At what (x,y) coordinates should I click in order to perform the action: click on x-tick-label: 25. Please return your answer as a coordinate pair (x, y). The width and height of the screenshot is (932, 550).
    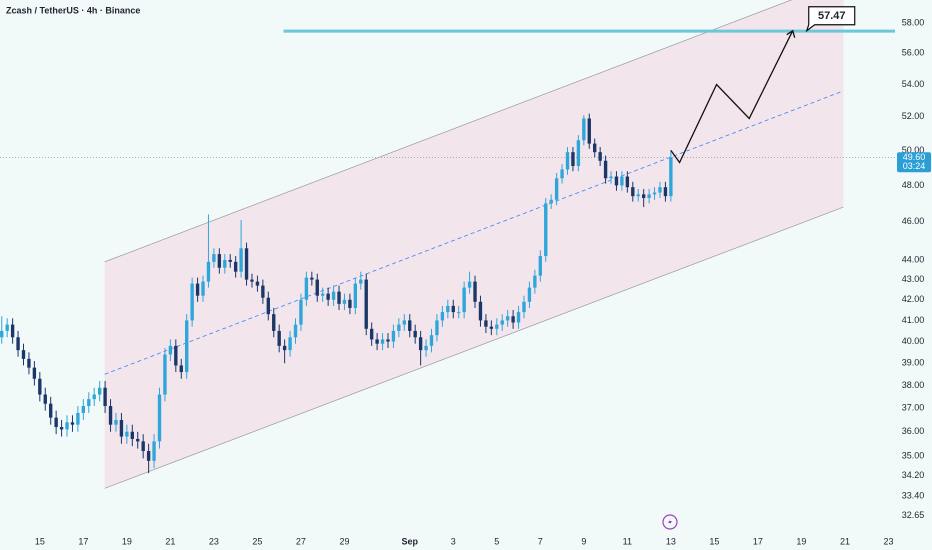
    Looking at the image, I should click on (257, 541).